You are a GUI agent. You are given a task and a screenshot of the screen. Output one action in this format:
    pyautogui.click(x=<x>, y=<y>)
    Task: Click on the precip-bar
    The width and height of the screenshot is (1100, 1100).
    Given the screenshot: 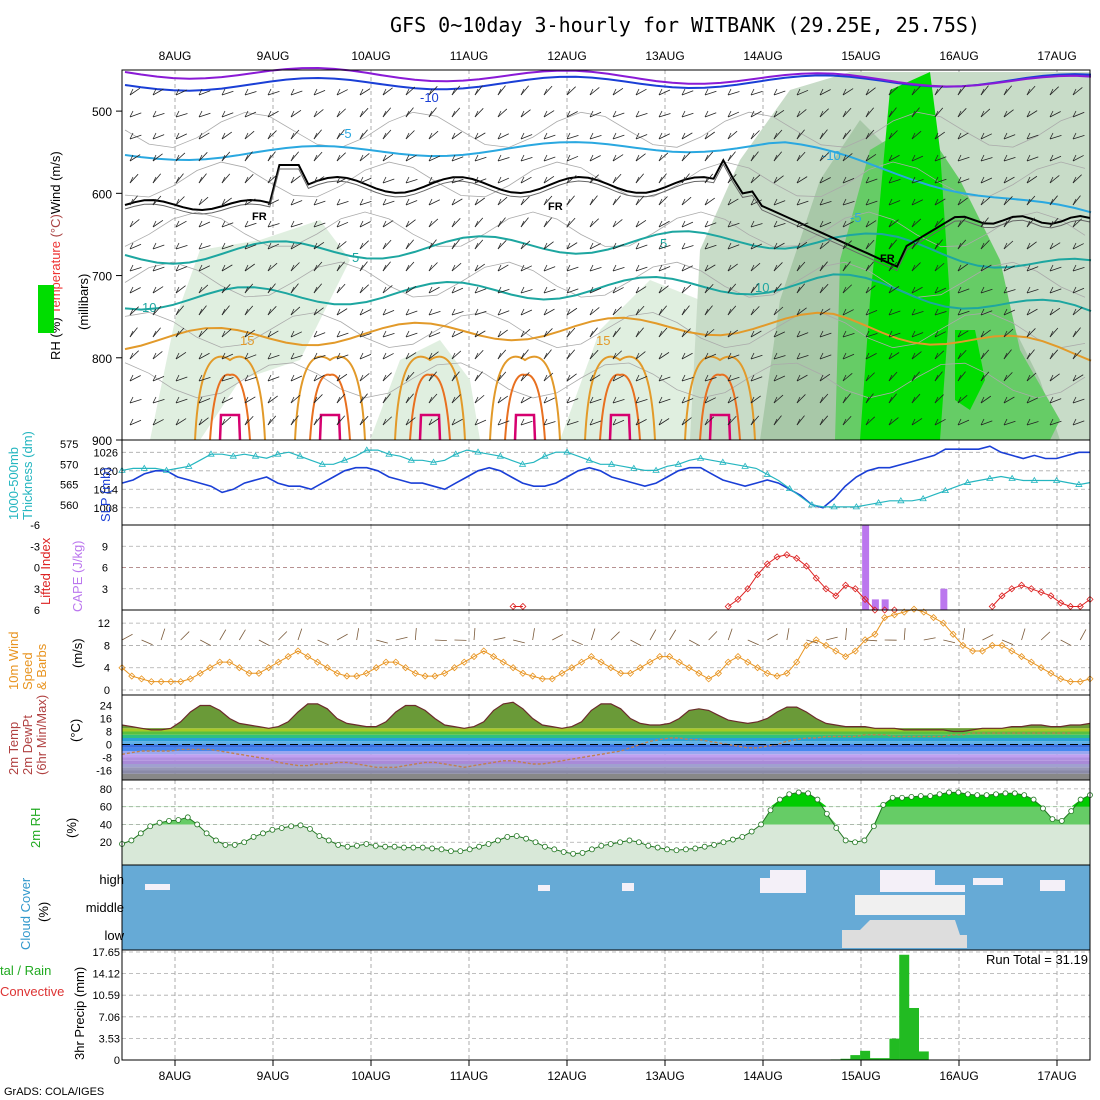 What is the action you would take?
    pyautogui.click(x=855, y=1057)
    